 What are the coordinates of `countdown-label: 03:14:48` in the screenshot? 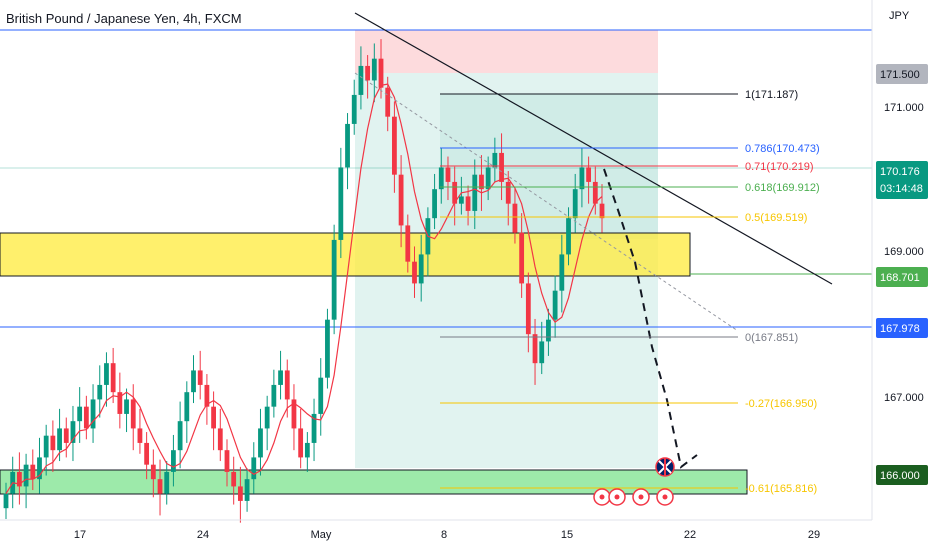 It's located at (901, 189).